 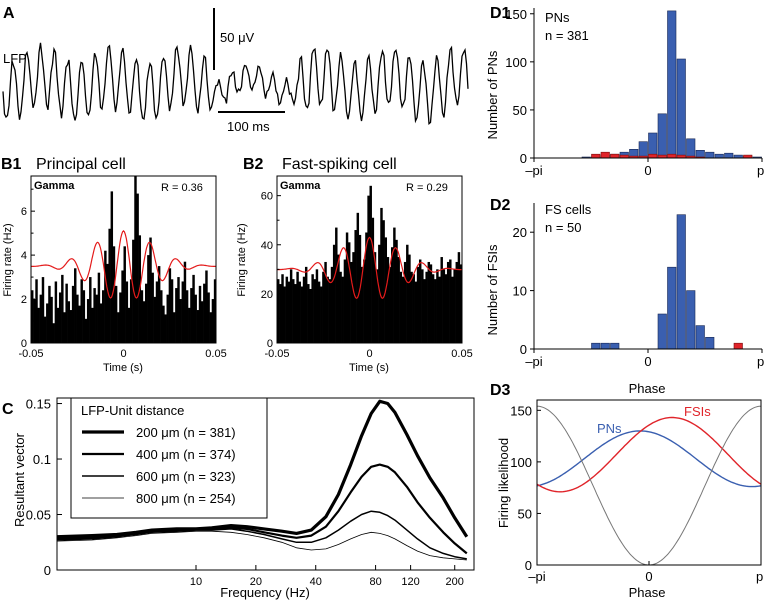 I want to click on d1-xtick-label: pi, so click(x=760, y=170).